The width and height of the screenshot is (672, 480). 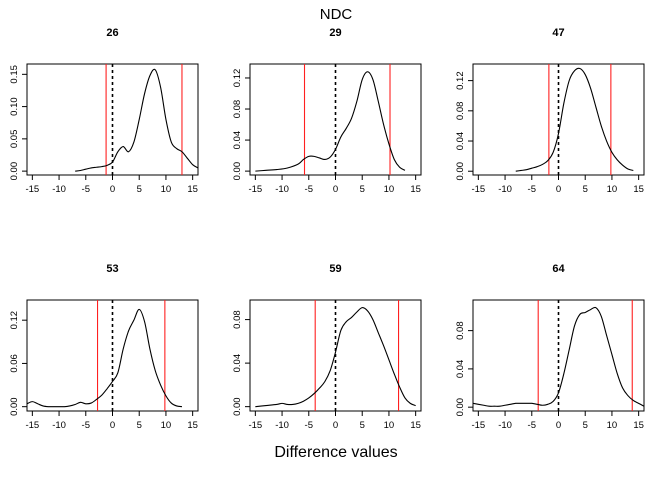 I want to click on panel-26: 26 -15 -10 -5 0 5 10 15 0.00 0.05 0.10 0.15, so click(x=104, y=111).